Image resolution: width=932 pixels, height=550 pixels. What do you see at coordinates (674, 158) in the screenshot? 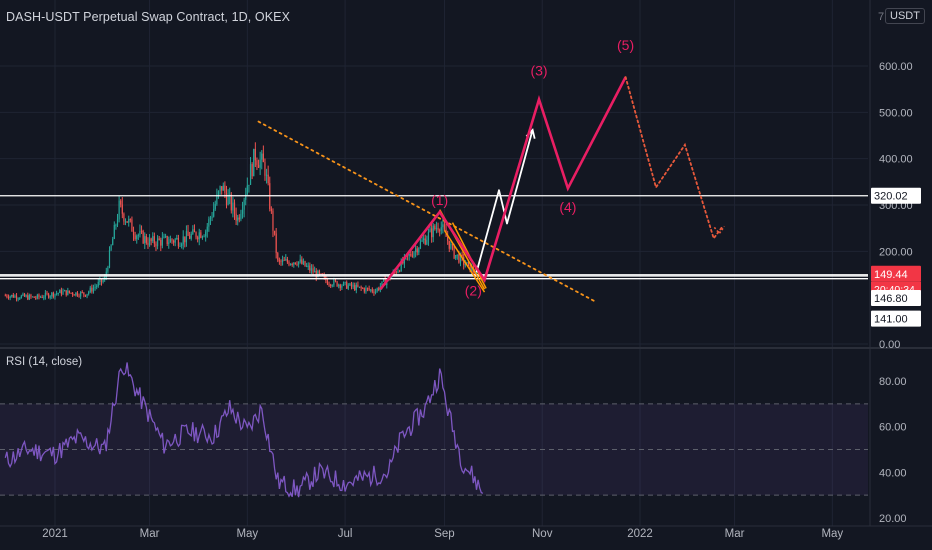
I see `corrective-projection` at bounding box center [674, 158].